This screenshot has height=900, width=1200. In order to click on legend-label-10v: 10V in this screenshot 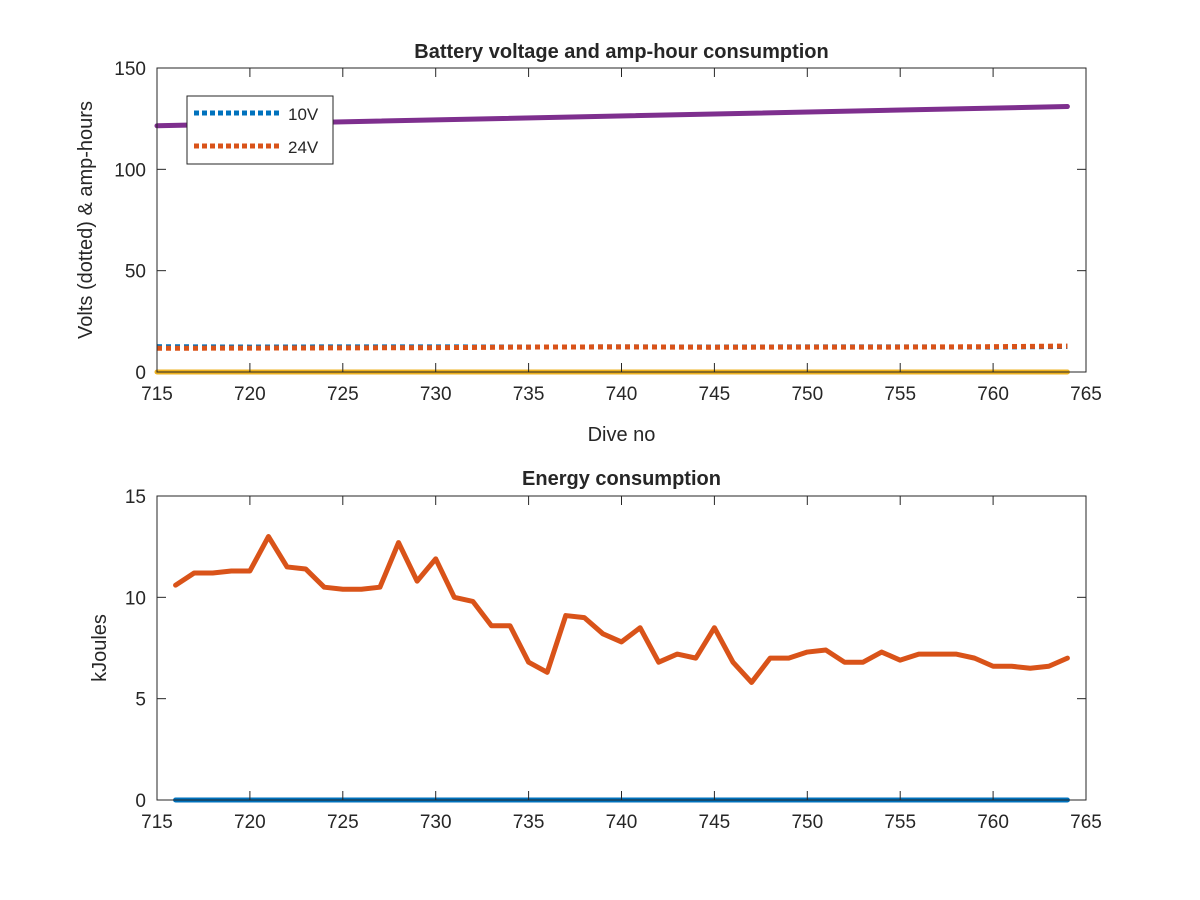, I will do `click(303, 114)`.